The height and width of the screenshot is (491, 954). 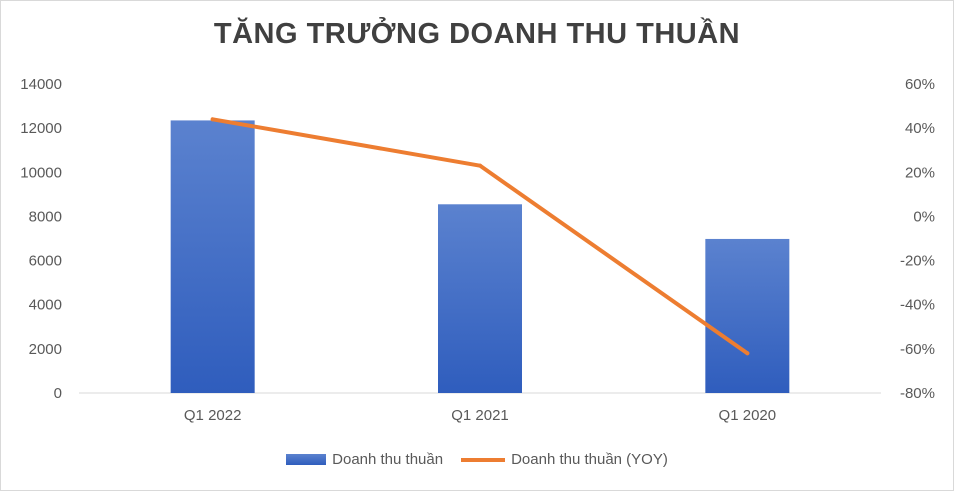 What do you see at coordinates (920, 172) in the screenshot?
I see `y-right-tick-label: 20%` at bounding box center [920, 172].